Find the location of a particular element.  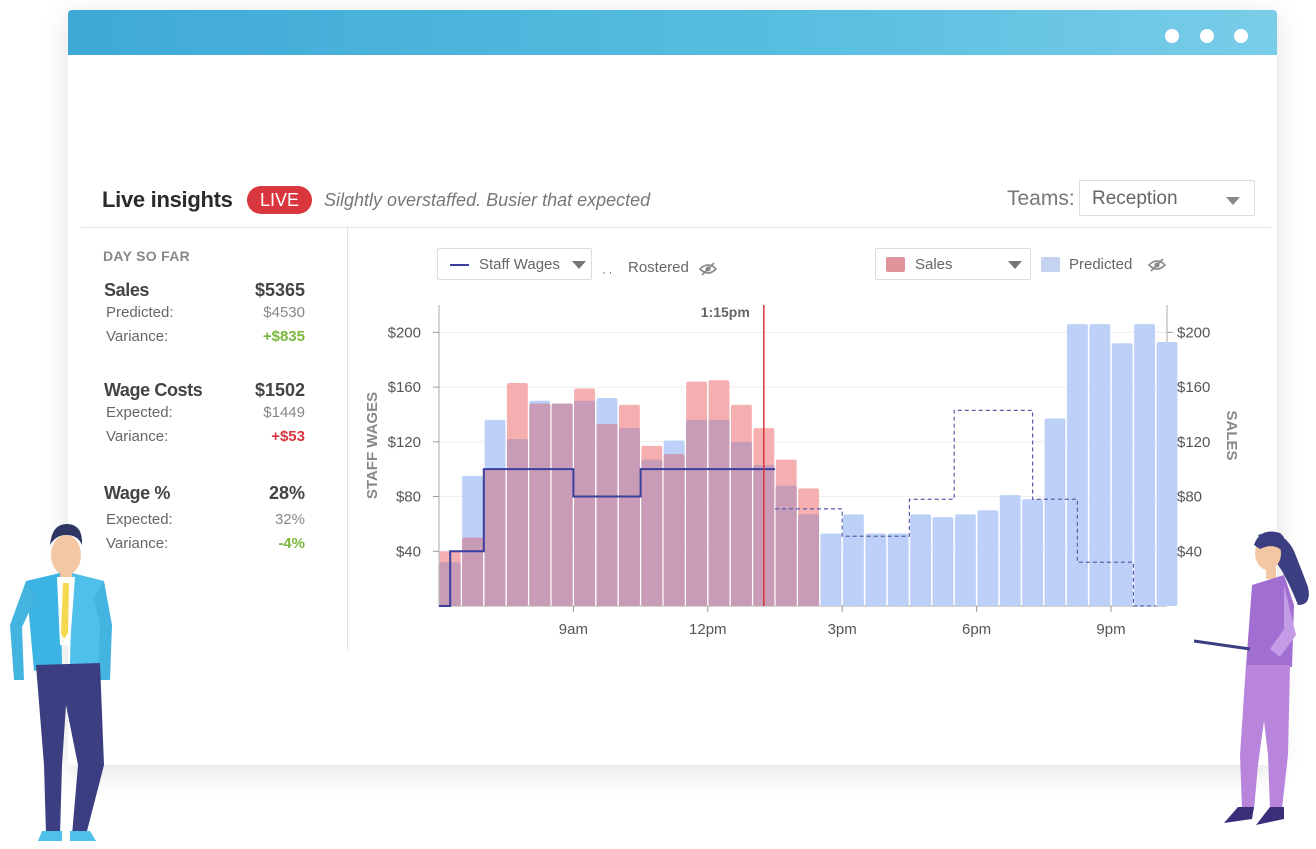

predicted-toggle: Predicted is located at coordinates (1106, 267).